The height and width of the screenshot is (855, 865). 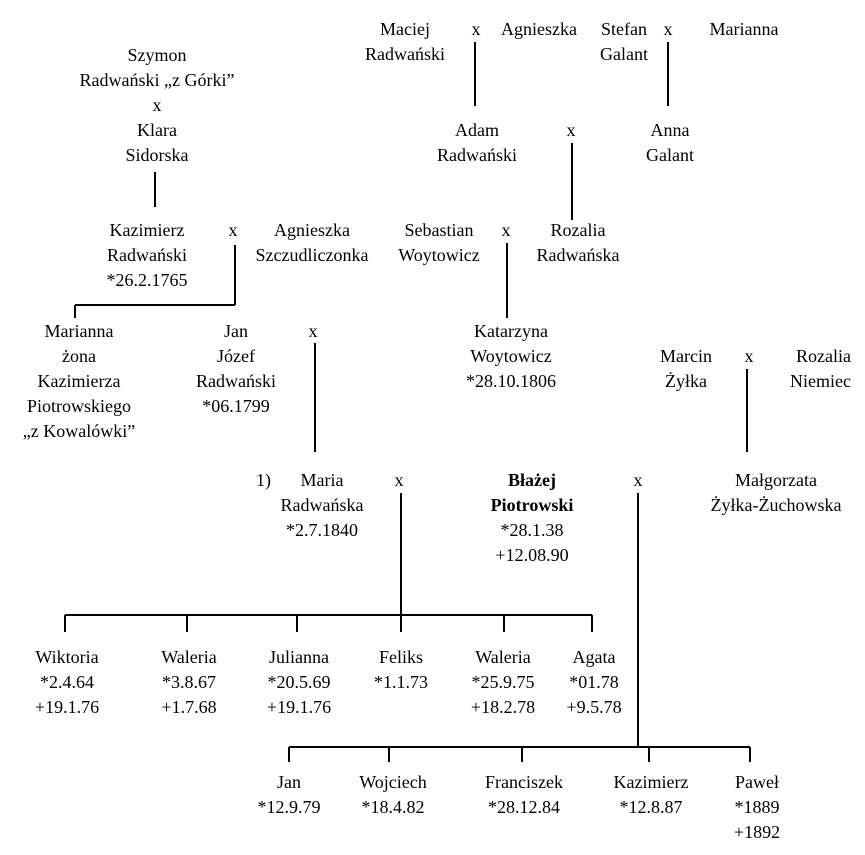 What do you see at coordinates (686, 368) in the screenshot?
I see `person-marcin: Marcin Żyłka` at bounding box center [686, 368].